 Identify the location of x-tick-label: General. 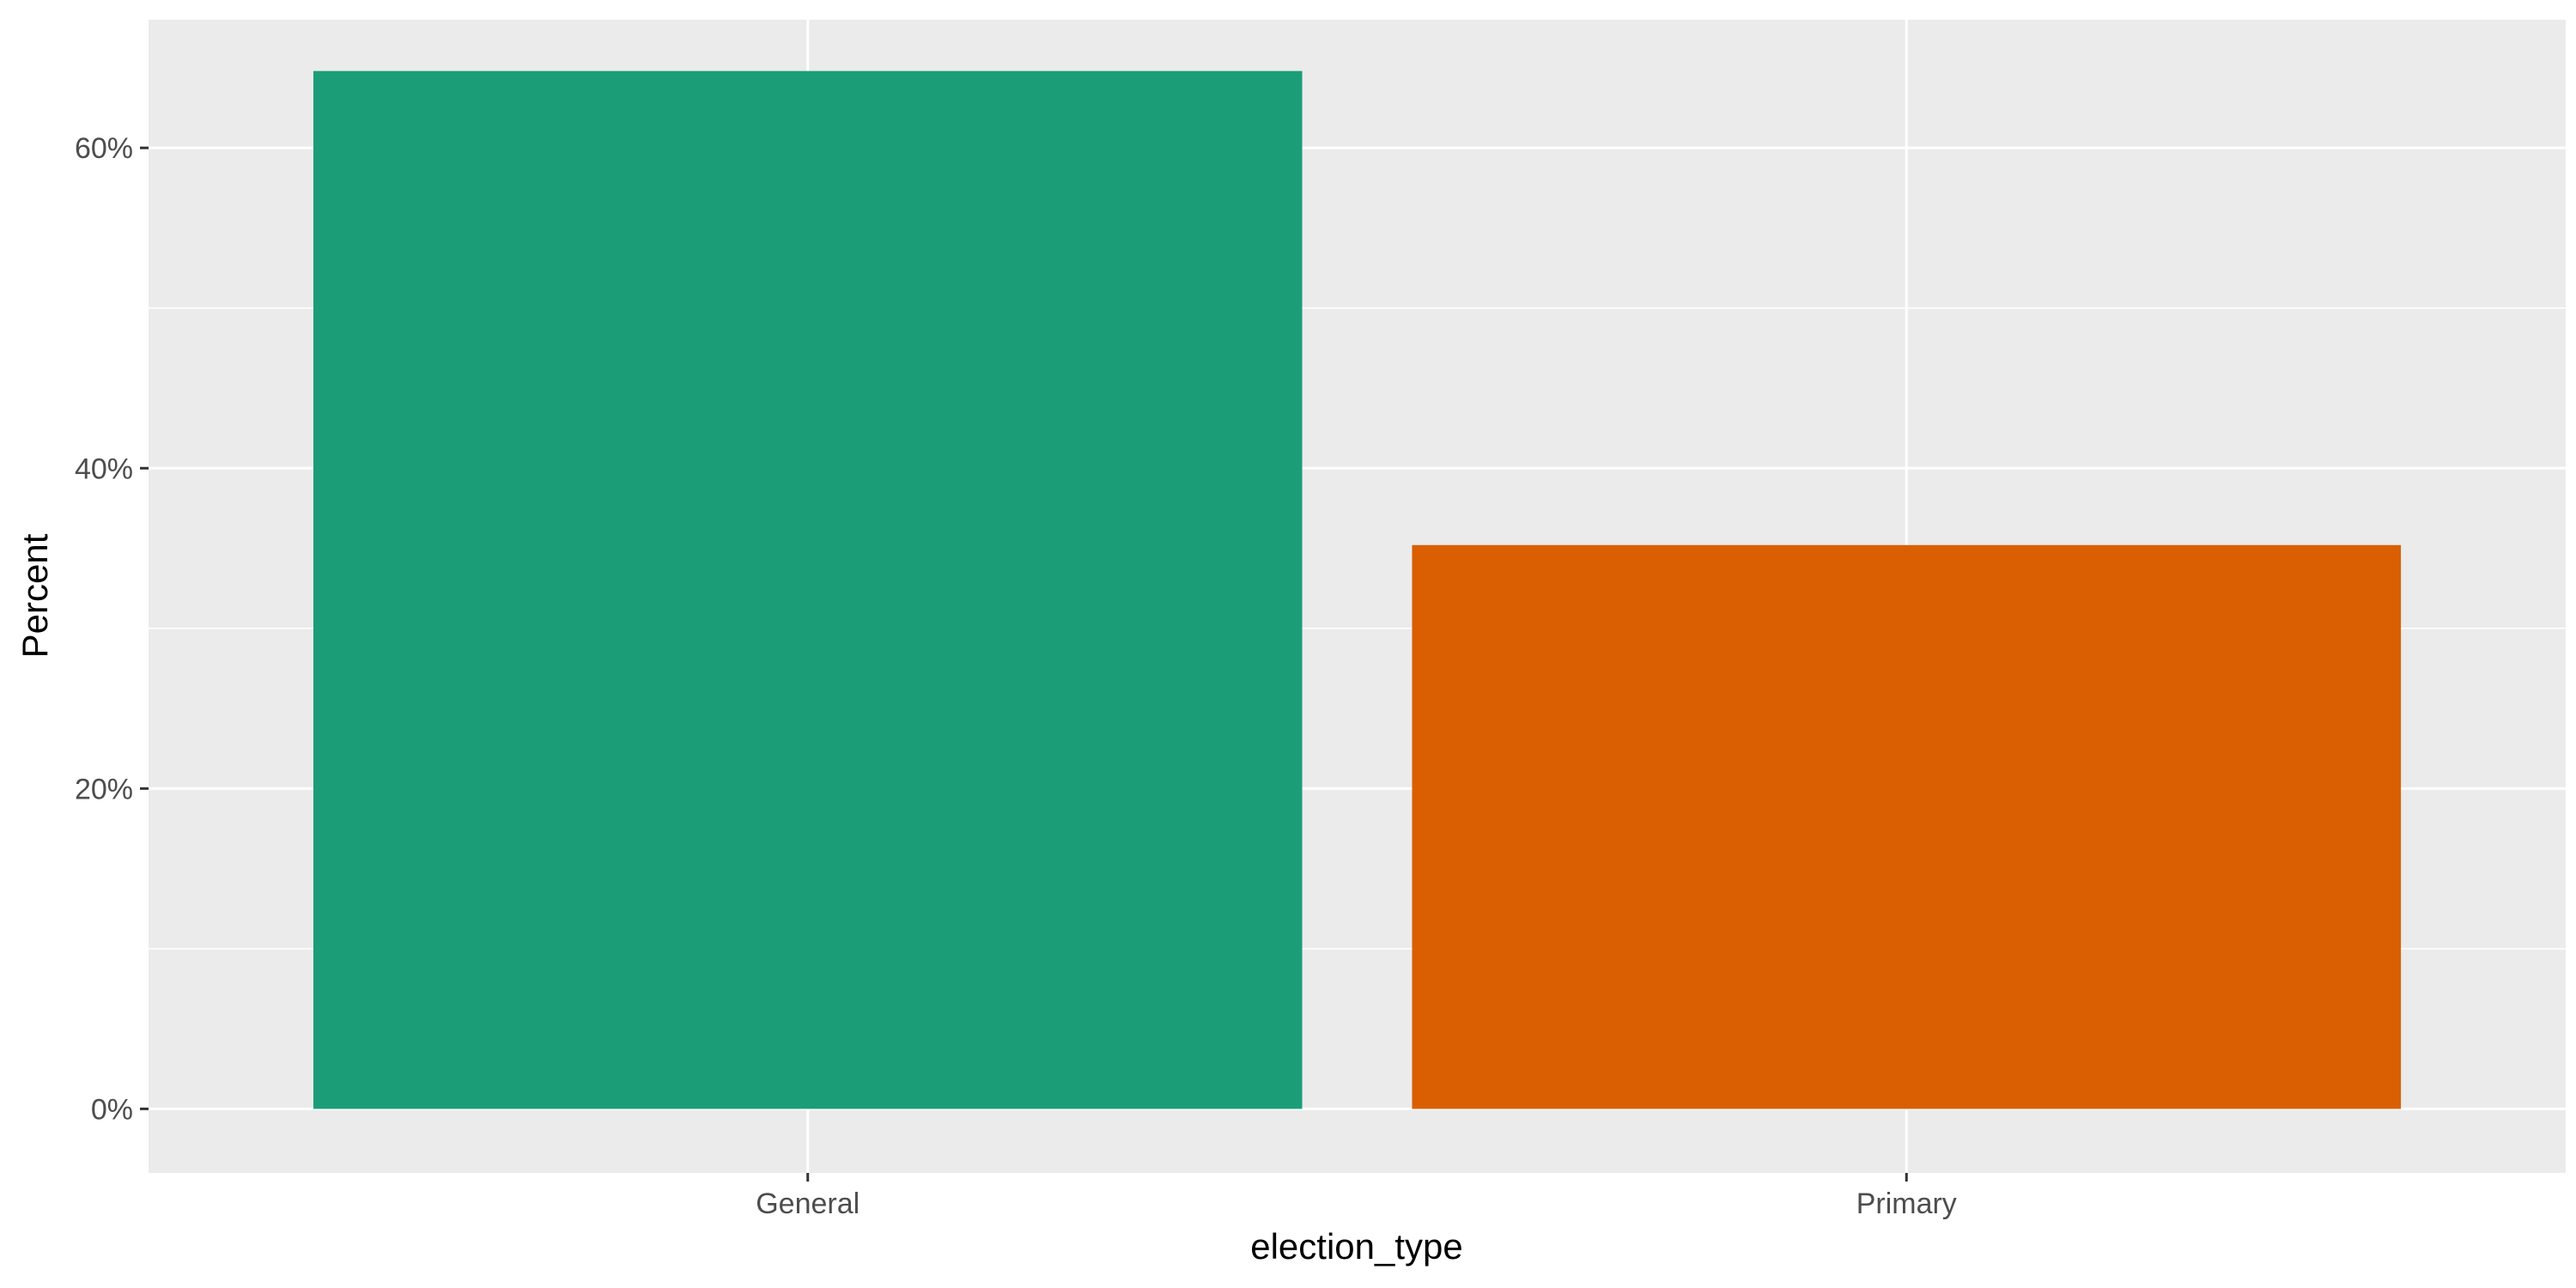
(808, 1204).